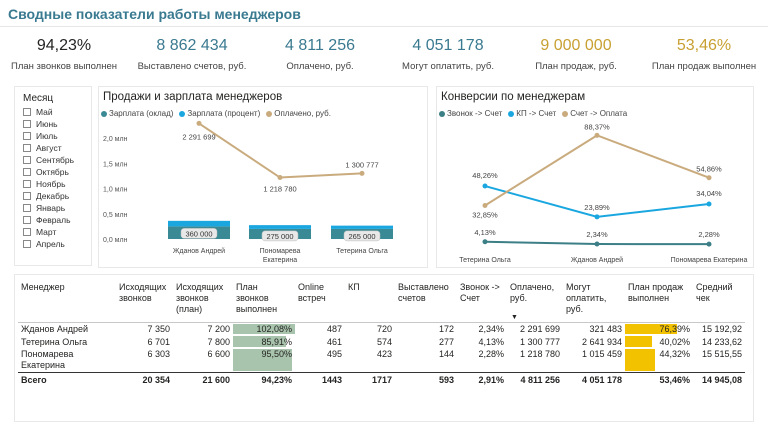  What do you see at coordinates (448, 66) in the screenshot?
I see `kpi-label: Могут оплатить, руб.` at bounding box center [448, 66].